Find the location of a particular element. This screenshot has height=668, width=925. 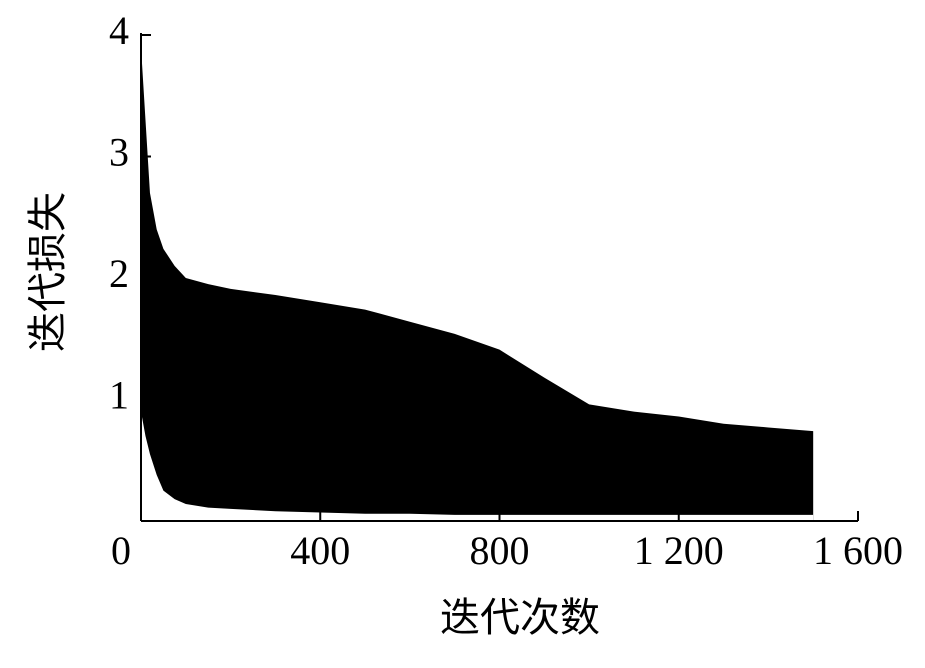

y-tick-label: 2 is located at coordinates (119, 273).